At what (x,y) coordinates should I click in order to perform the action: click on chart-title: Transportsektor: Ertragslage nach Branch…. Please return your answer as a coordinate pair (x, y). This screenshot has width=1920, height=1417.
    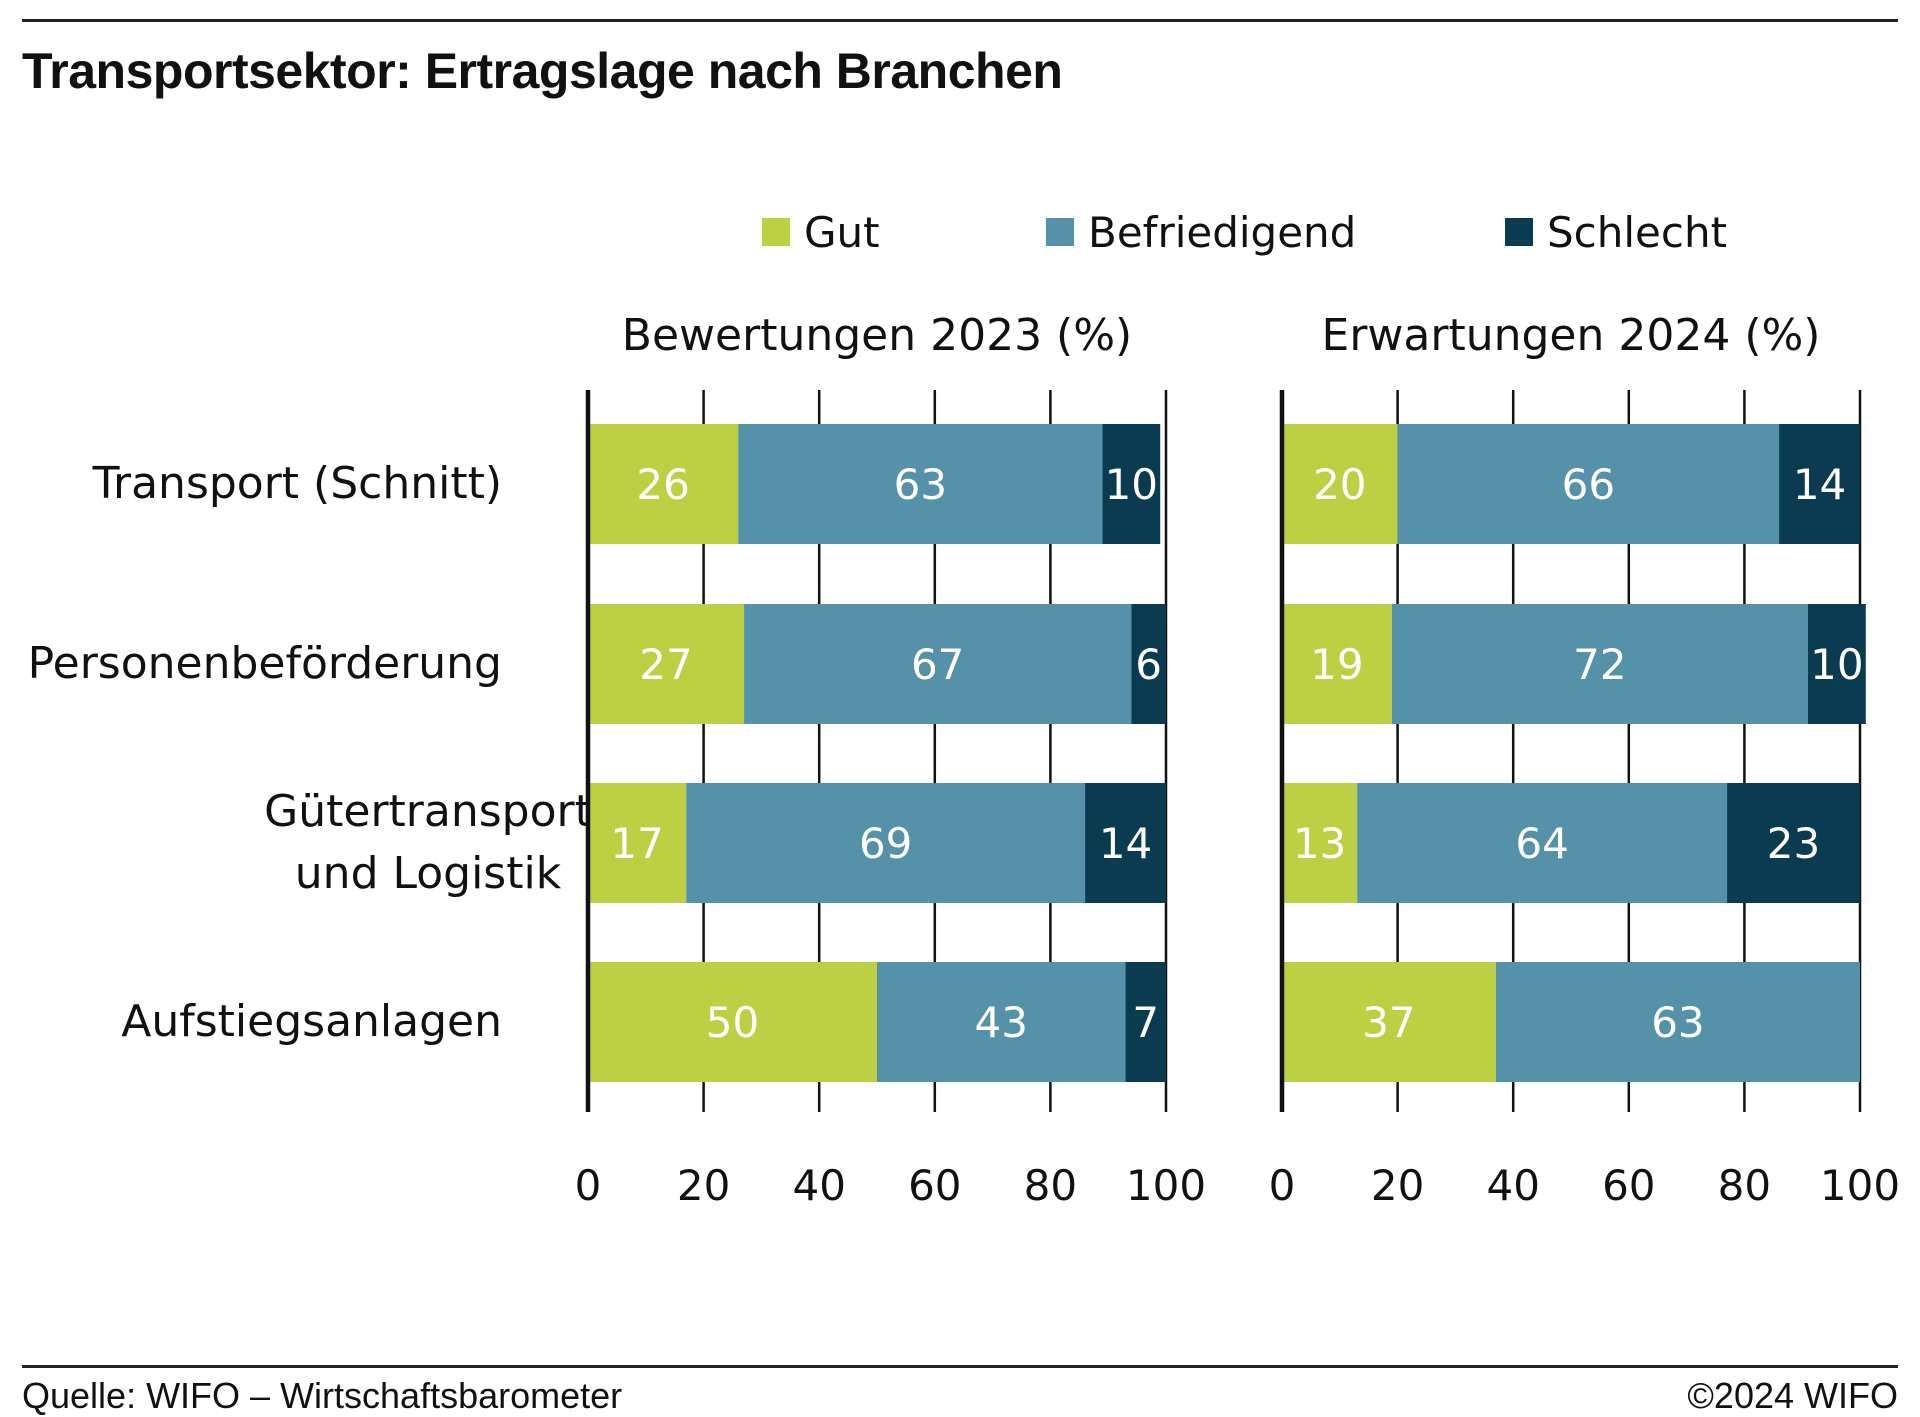
    Looking at the image, I should click on (542, 71).